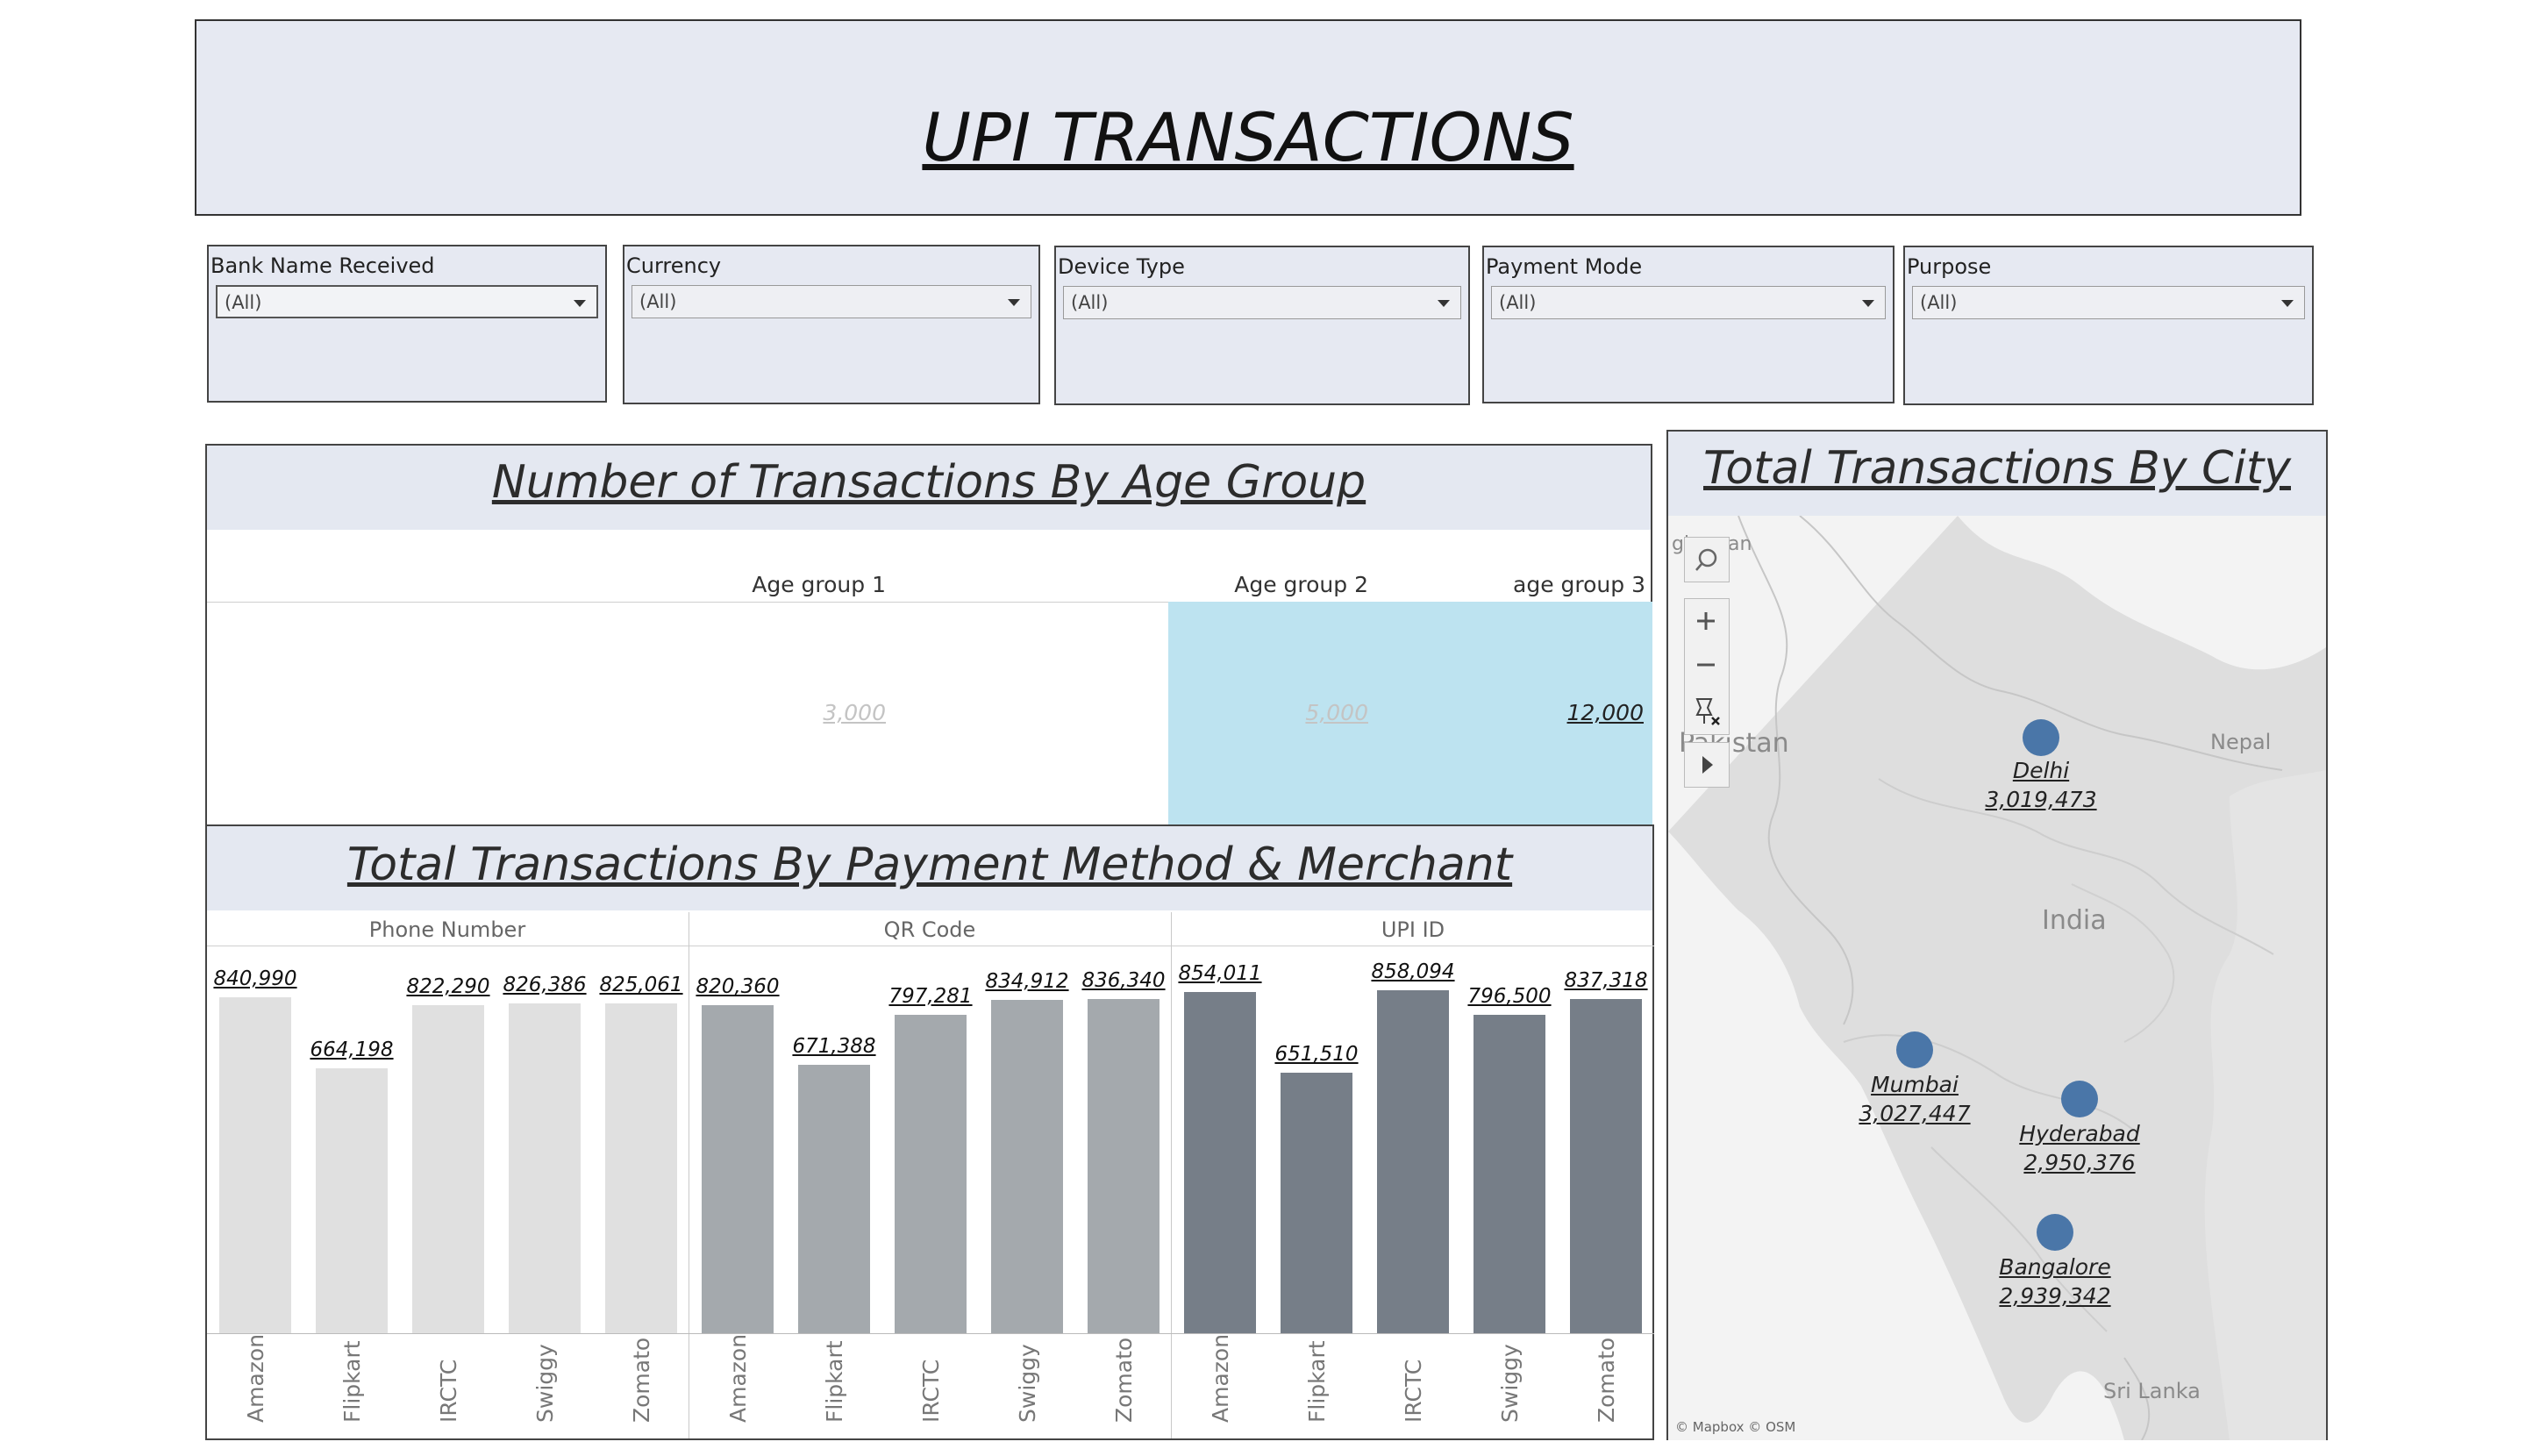 The height and width of the screenshot is (1456, 2526). What do you see at coordinates (2152, 1391) in the screenshot?
I see `map-label-sri-lanka: Sri Lanka` at bounding box center [2152, 1391].